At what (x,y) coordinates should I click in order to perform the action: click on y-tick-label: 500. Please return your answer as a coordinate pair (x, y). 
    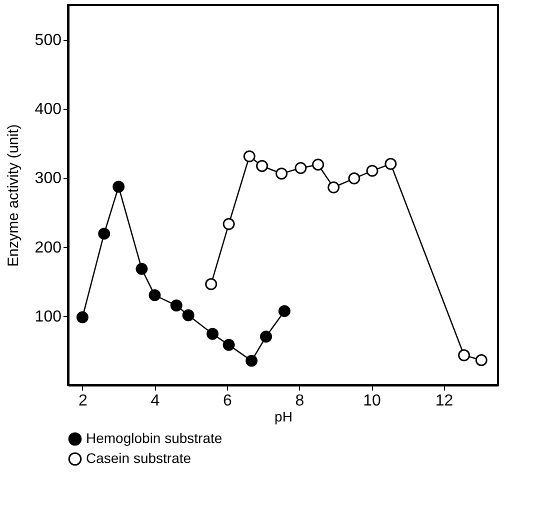
    Looking at the image, I should click on (48, 41).